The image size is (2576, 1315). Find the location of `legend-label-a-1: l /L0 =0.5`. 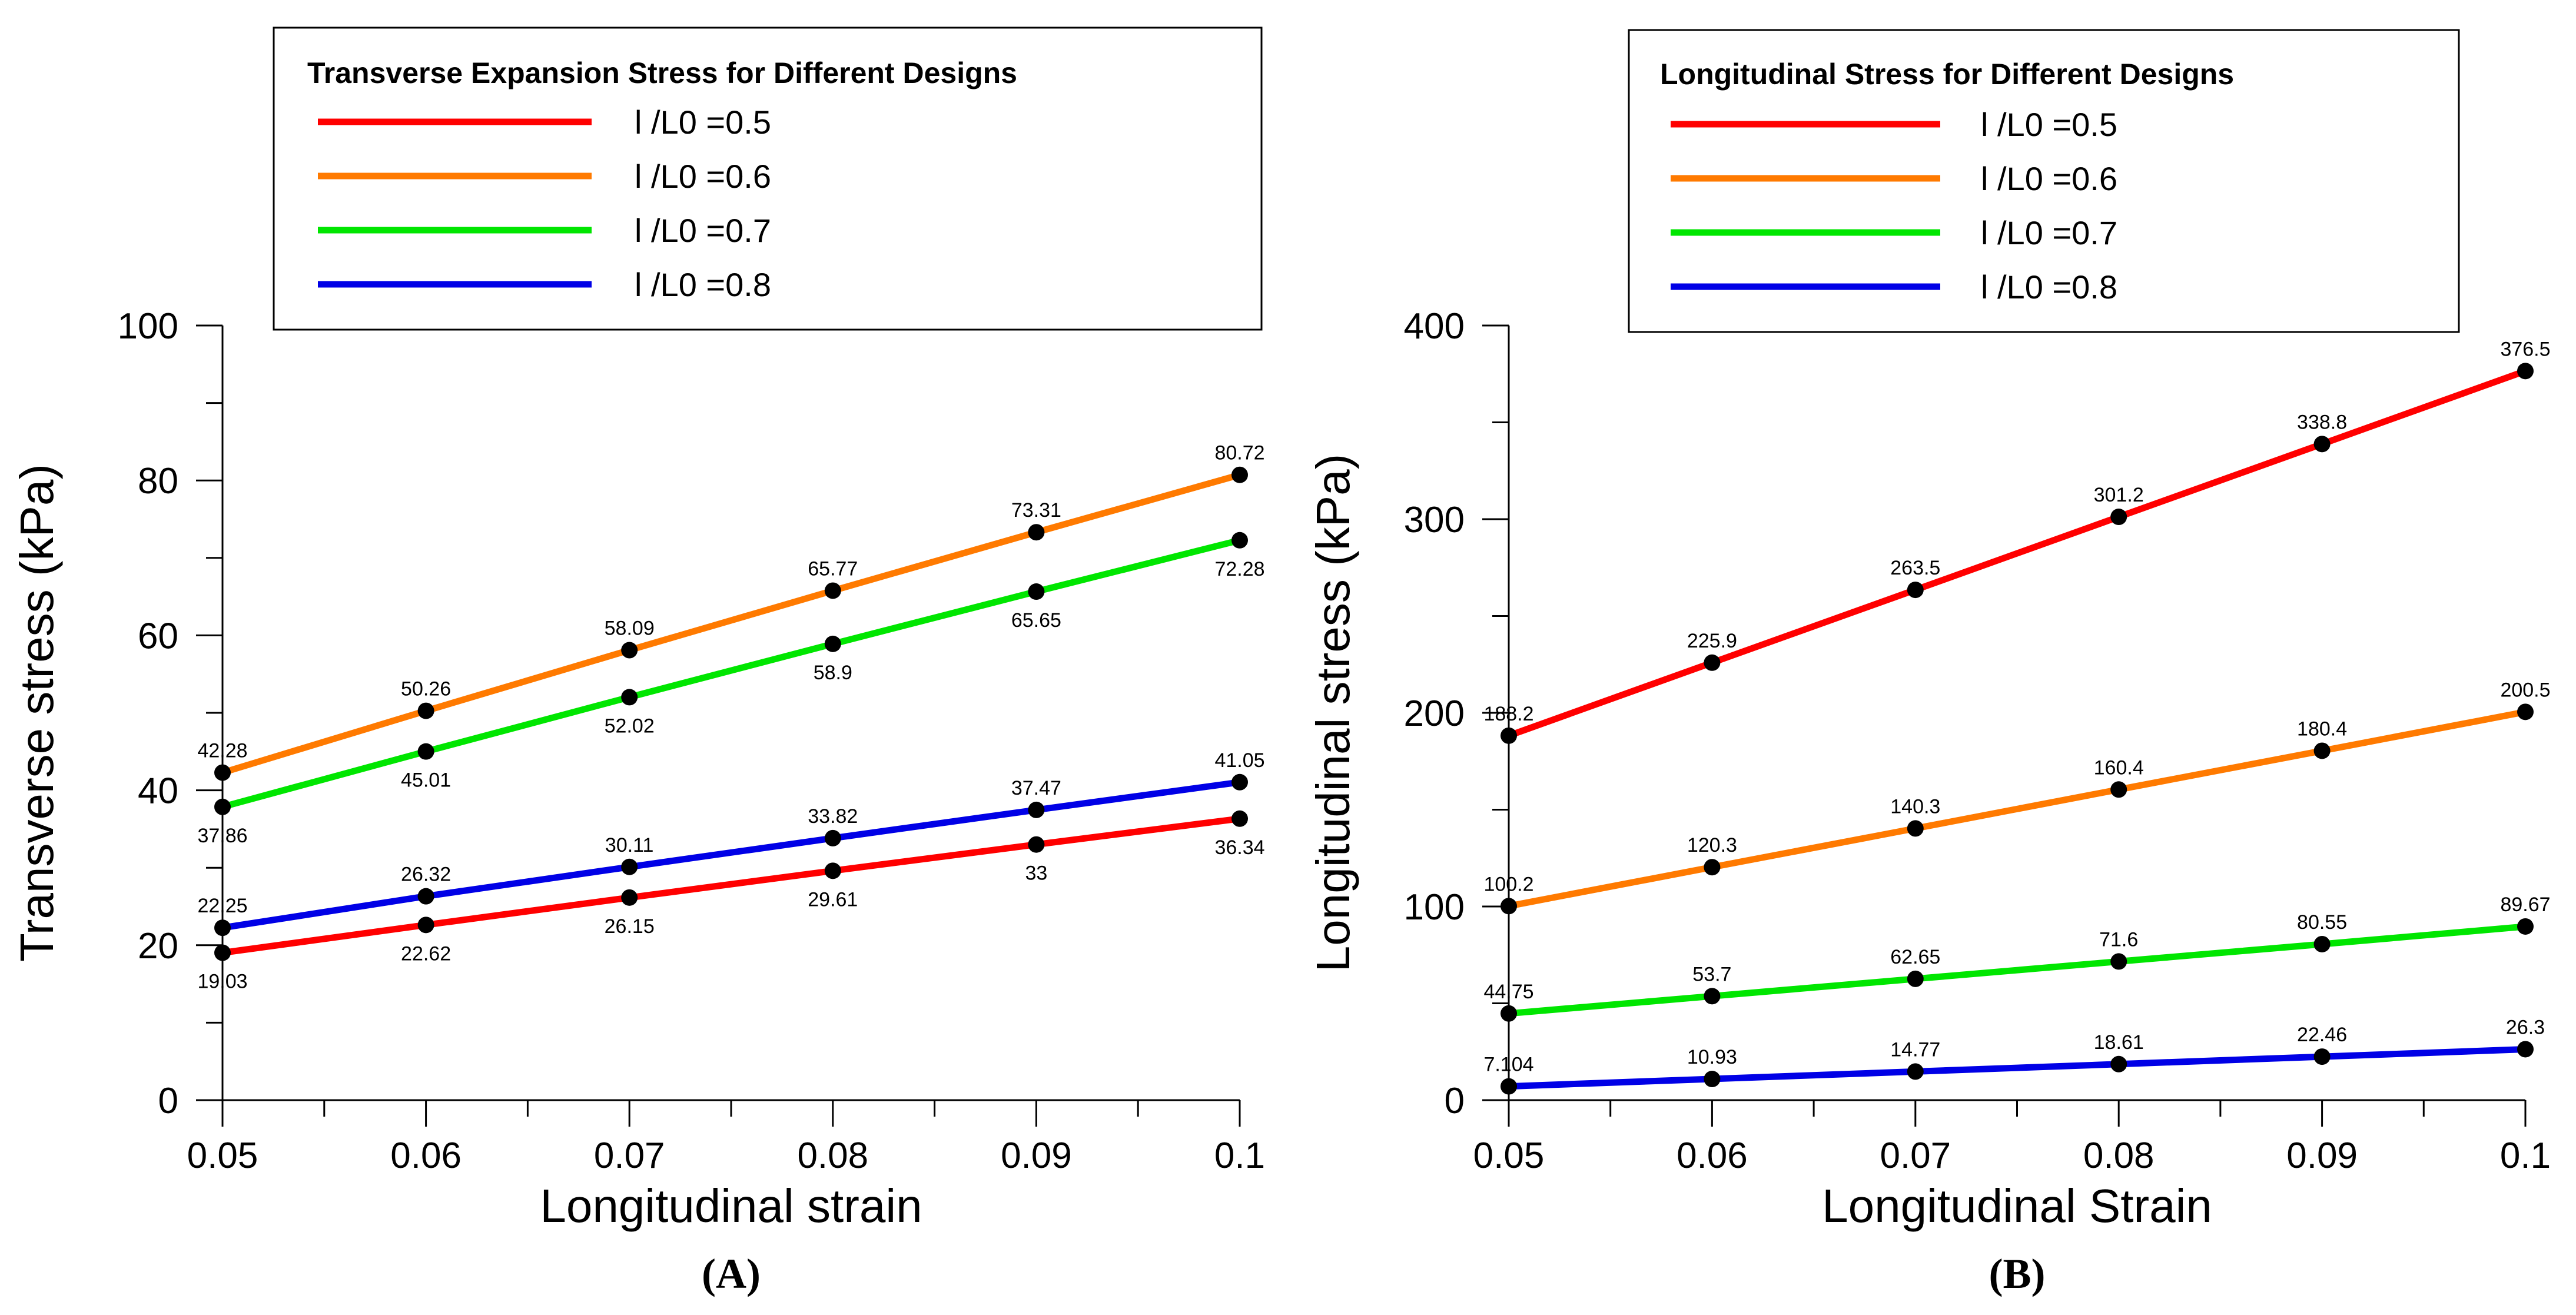

legend-label-a-1: l /L0 =0.5 is located at coordinates (703, 122).